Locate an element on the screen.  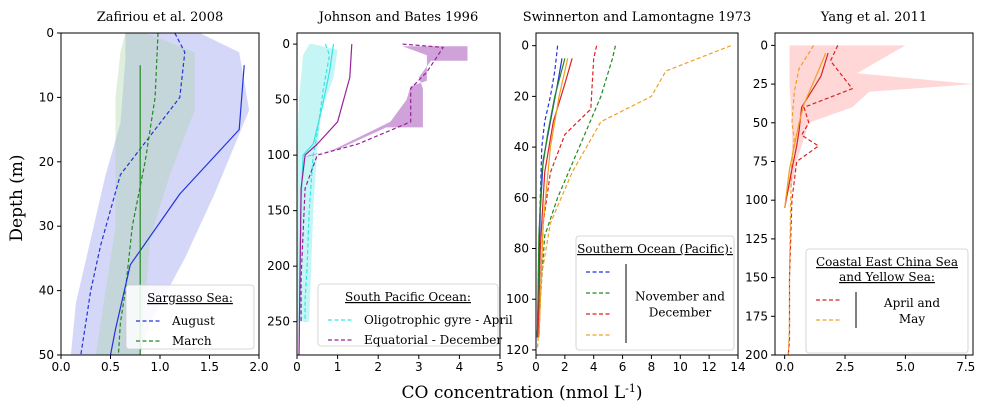
x-tick-label: 0.0 is located at coordinates (784, 367).